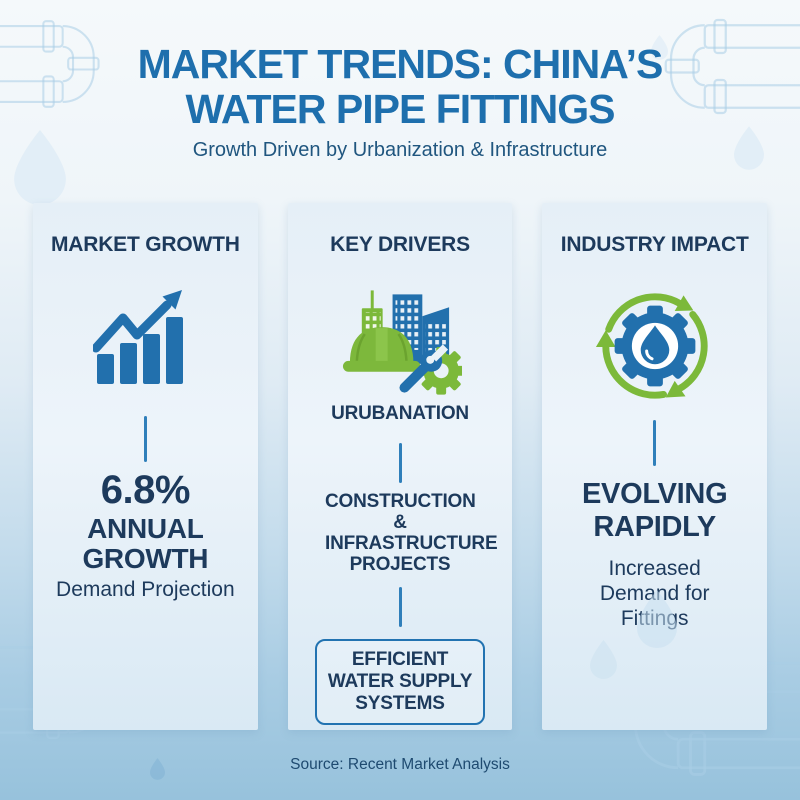 The width and height of the screenshot is (800, 800). What do you see at coordinates (145, 439) in the screenshot?
I see `stat-divider` at bounding box center [145, 439].